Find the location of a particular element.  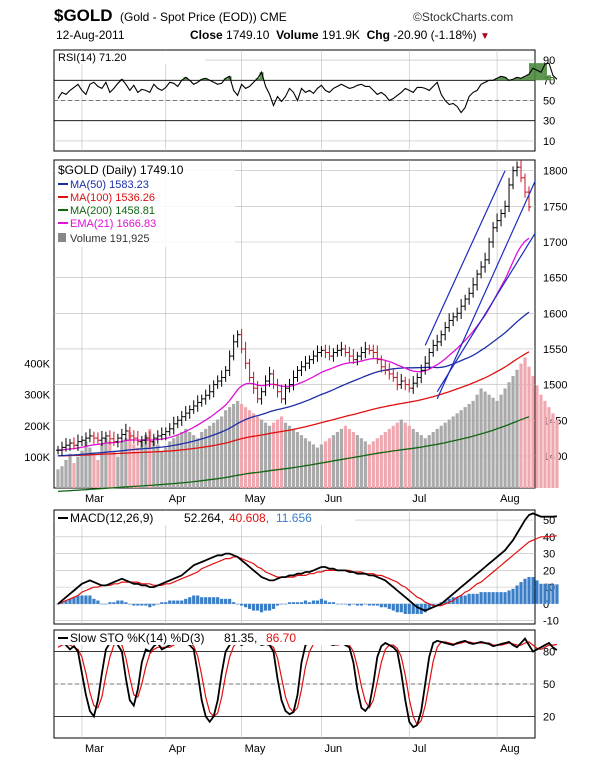

brand-label: ©StockCharts.com is located at coordinates (463, 17).